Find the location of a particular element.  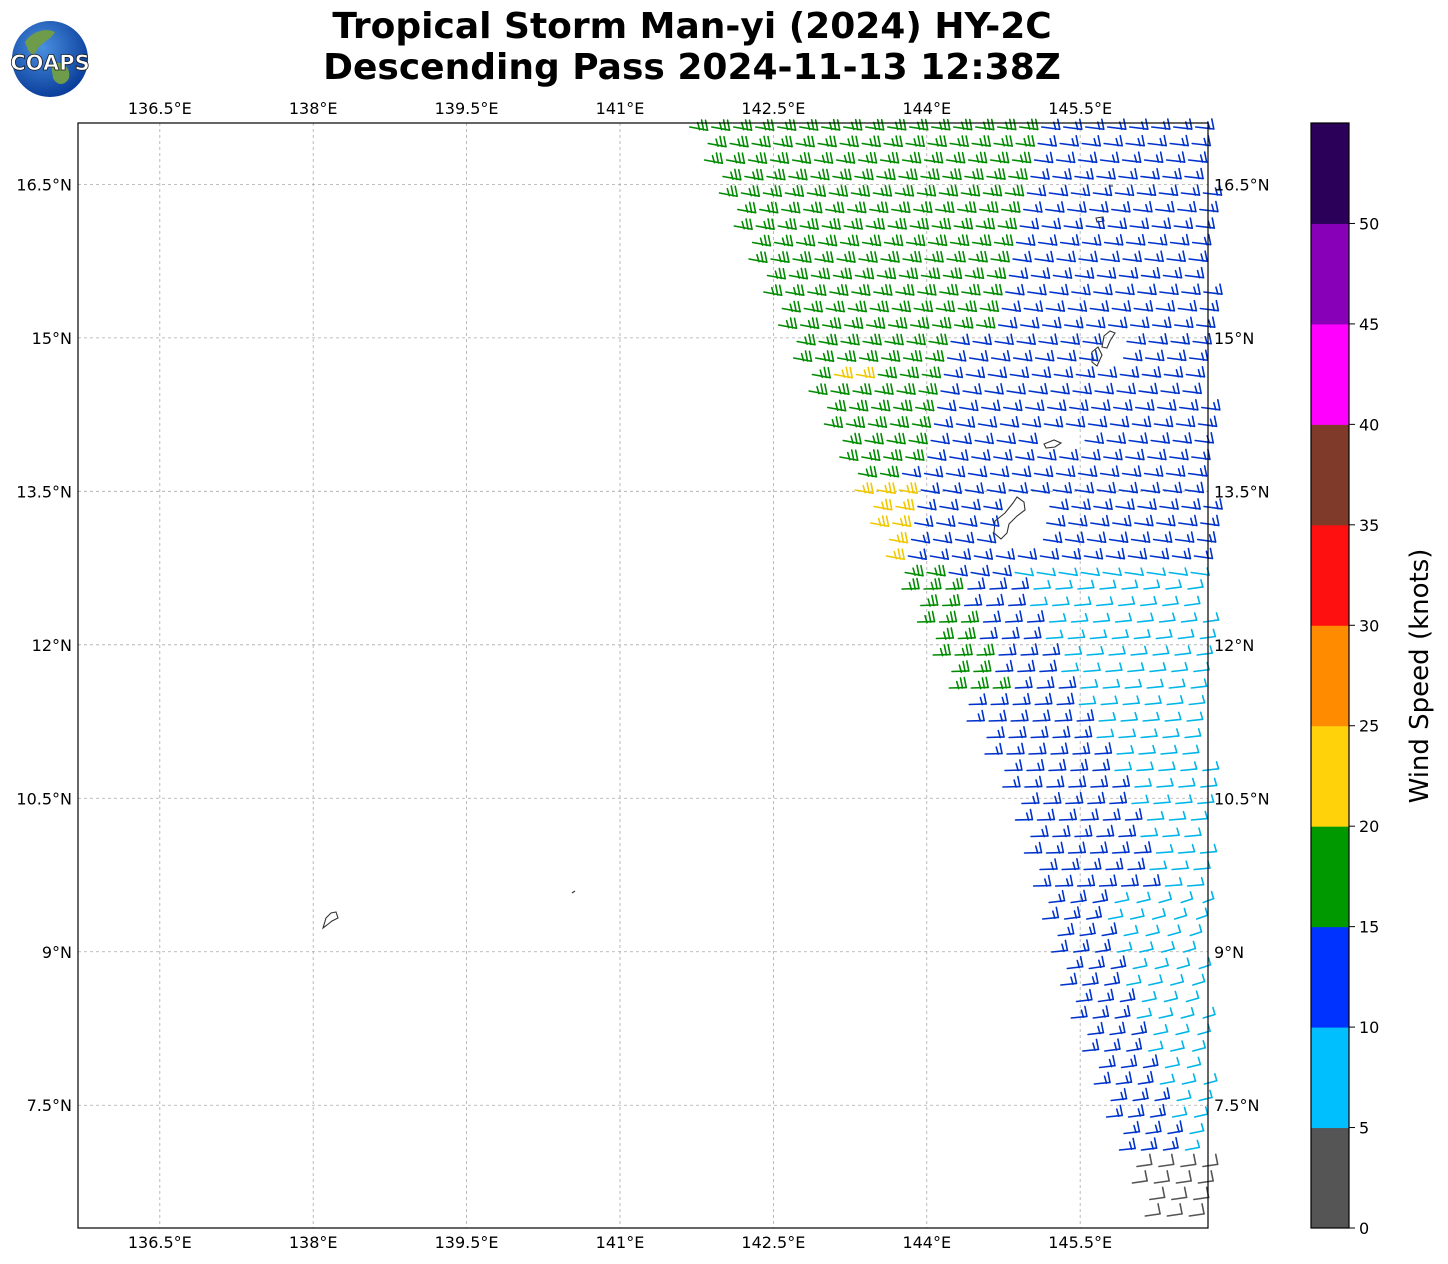

lat-label-right: 9°N is located at coordinates (1229, 952).